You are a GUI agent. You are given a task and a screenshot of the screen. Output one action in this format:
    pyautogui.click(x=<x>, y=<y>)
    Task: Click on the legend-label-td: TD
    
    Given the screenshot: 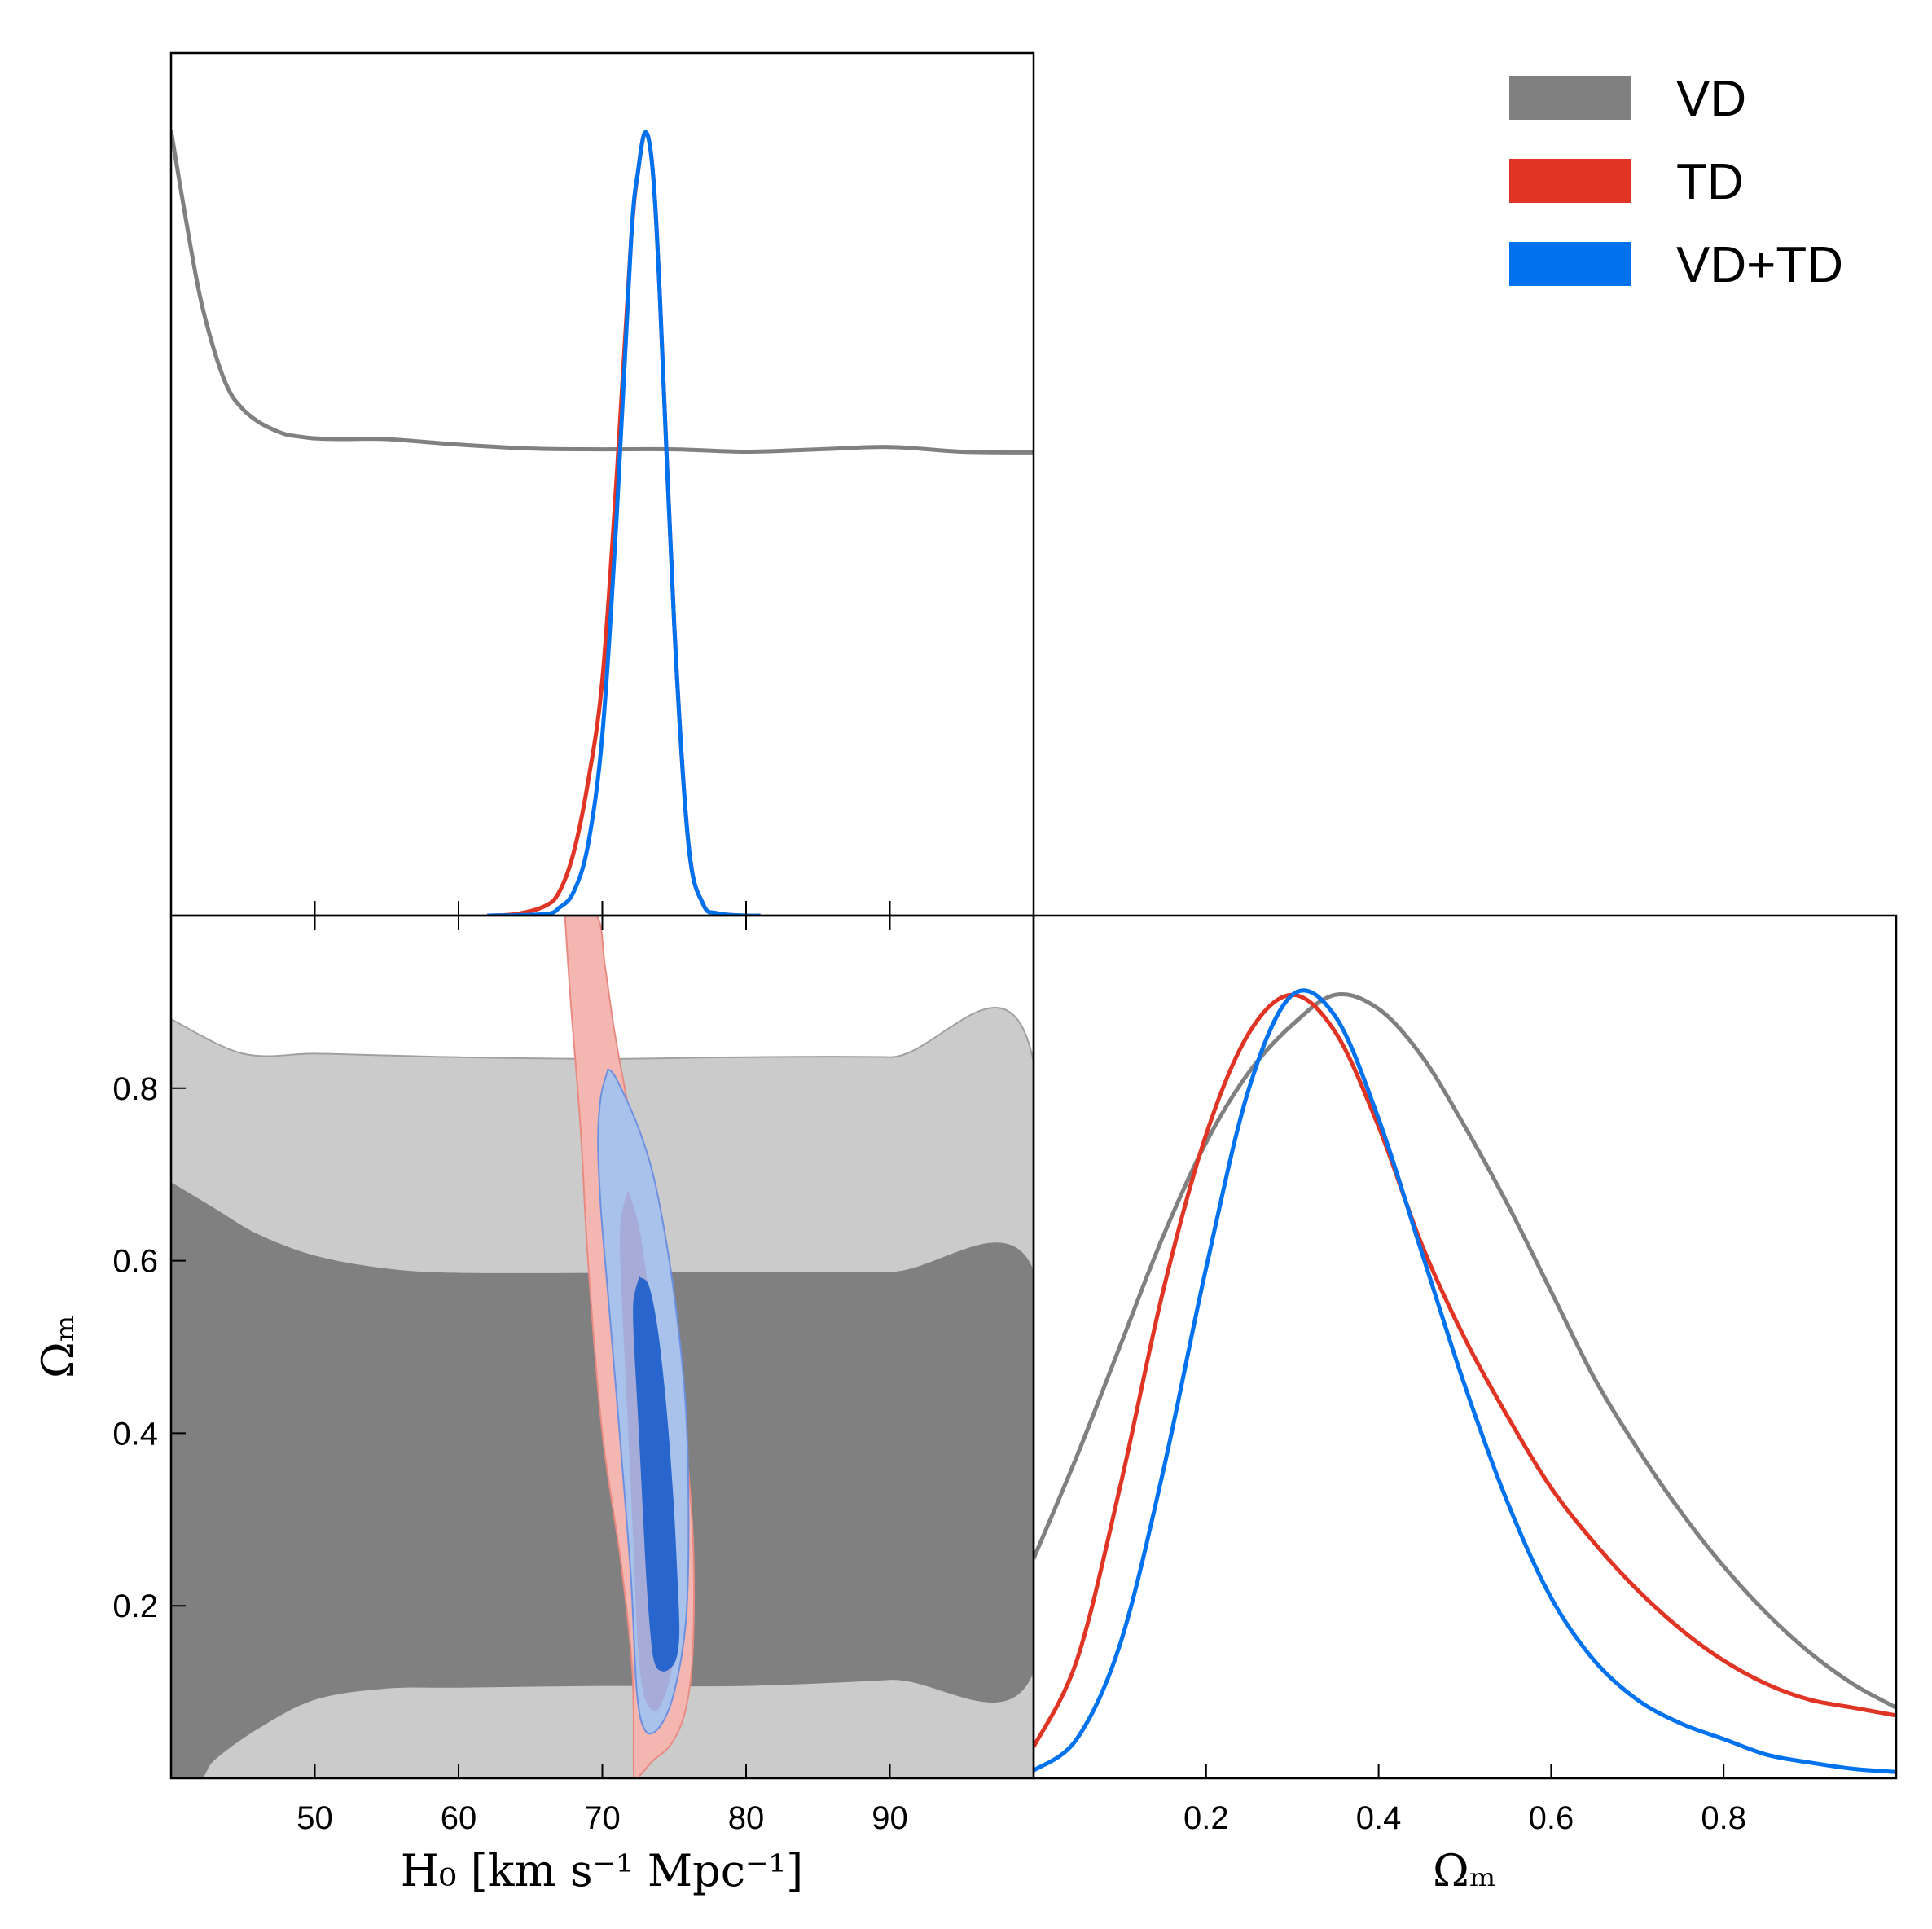 What is the action you would take?
    pyautogui.click(x=1710, y=182)
    